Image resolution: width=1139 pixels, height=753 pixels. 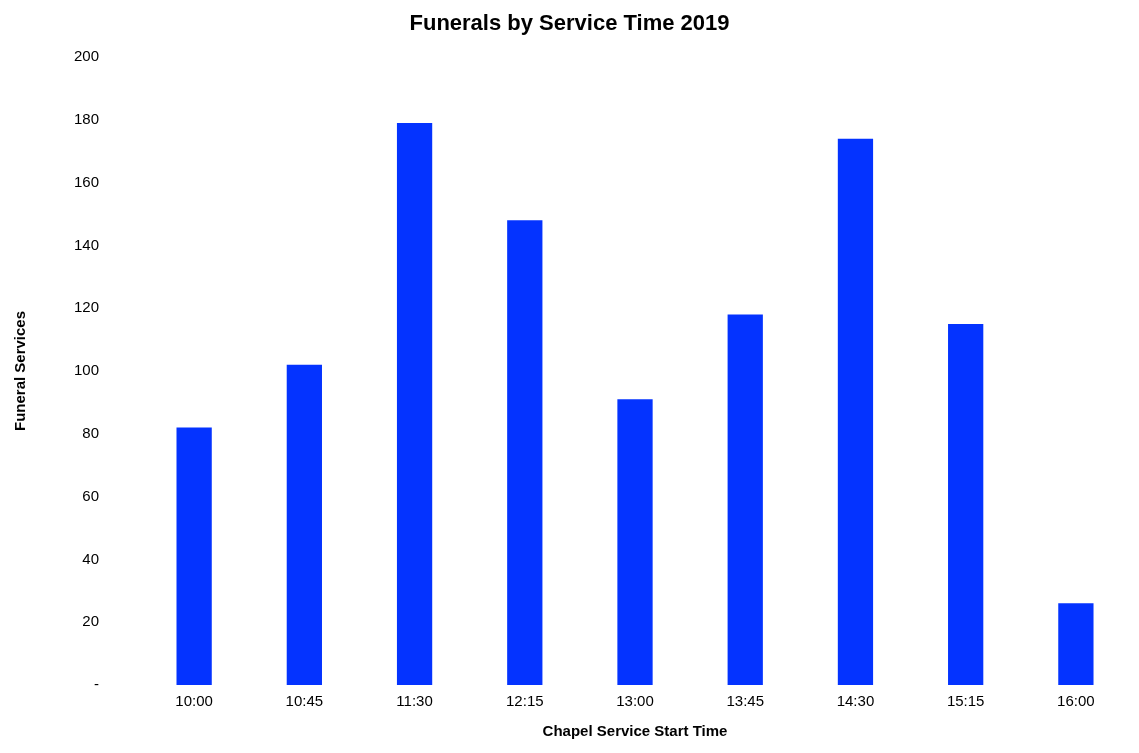 I want to click on x-tick-label: 11:30, so click(x=414, y=701).